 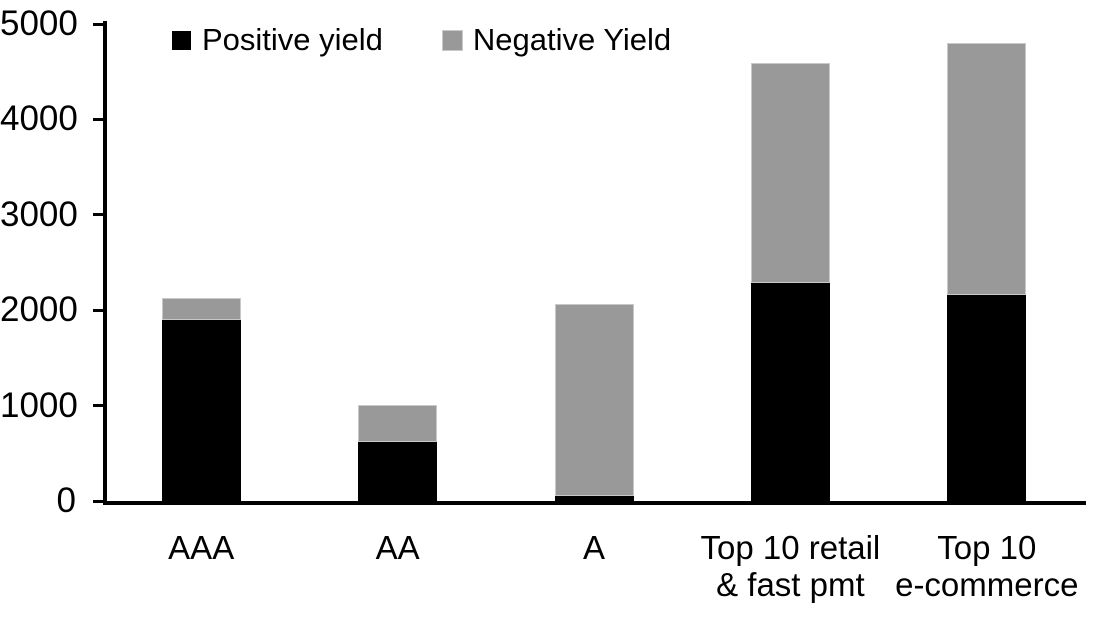 What do you see at coordinates (39, 23) in the screenshot?
I see `y-axis-tick-label: 5000` at bounding box center [39, 23].